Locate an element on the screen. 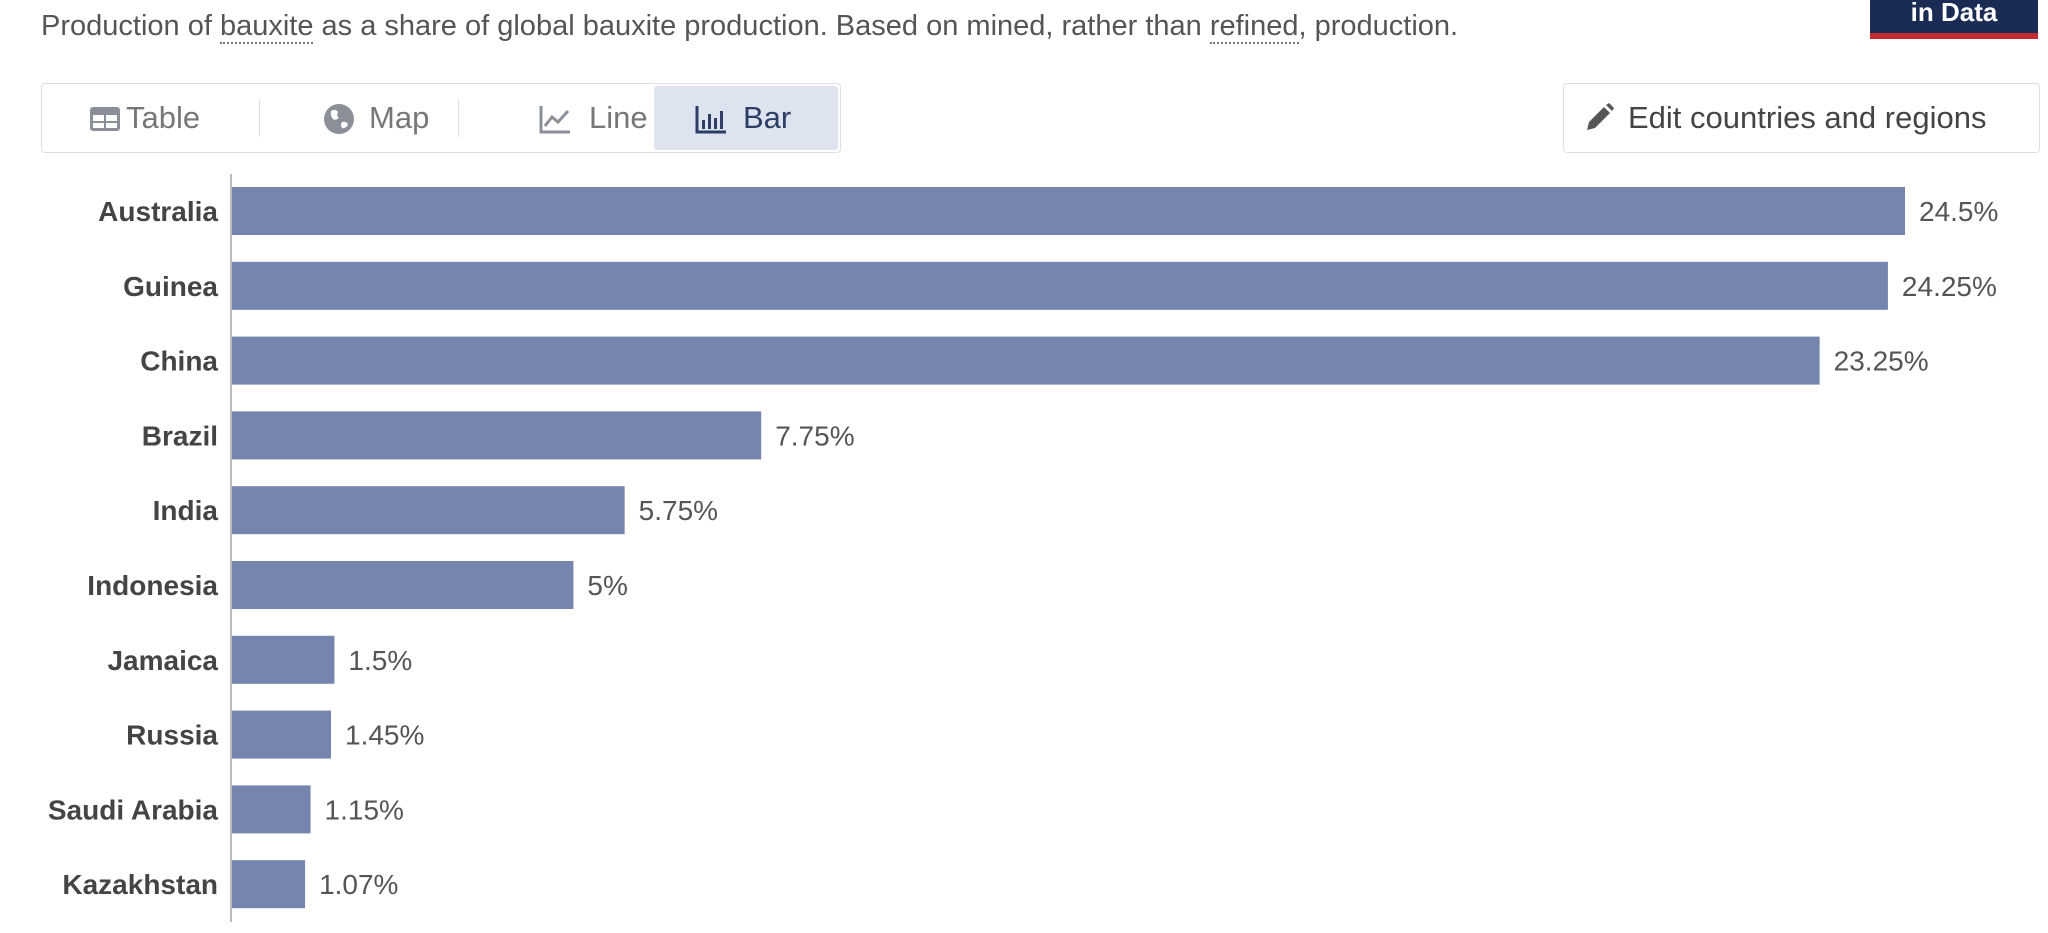 The width and height of the screenshot is (2048, 933). view-tabs: Table Map Line Bar is located at coordinates (441, 118).